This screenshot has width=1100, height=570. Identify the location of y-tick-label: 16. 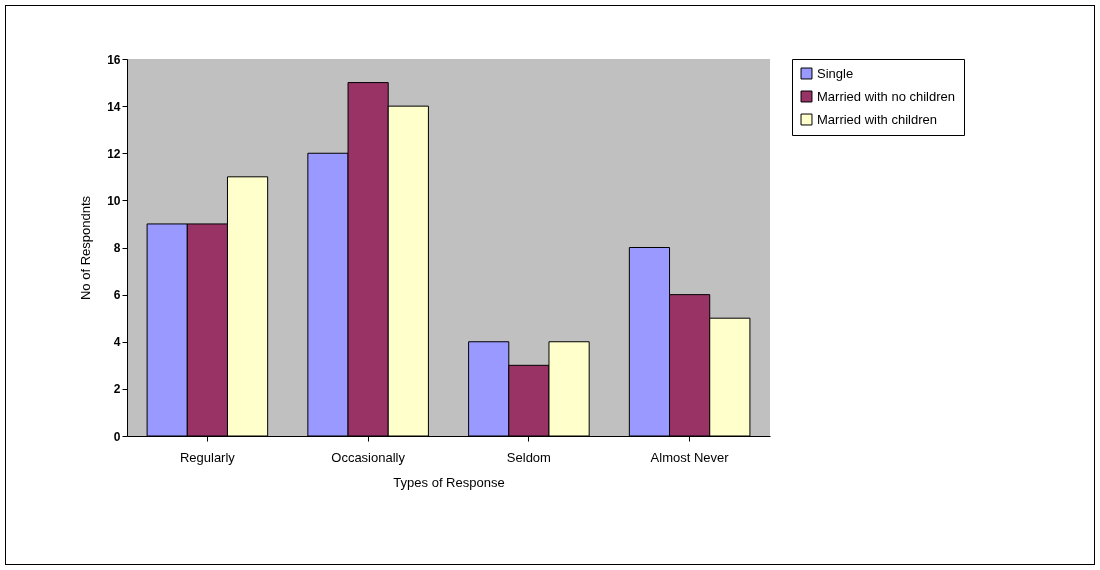
(114, 59).